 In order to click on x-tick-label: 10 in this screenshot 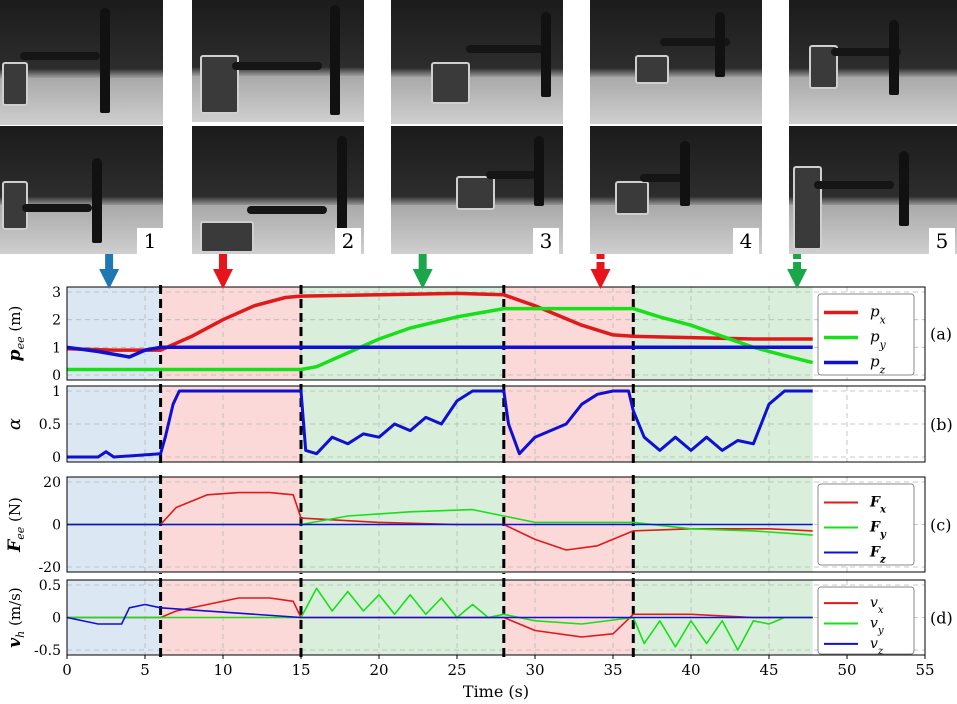, I will do `click(222, 670)`.